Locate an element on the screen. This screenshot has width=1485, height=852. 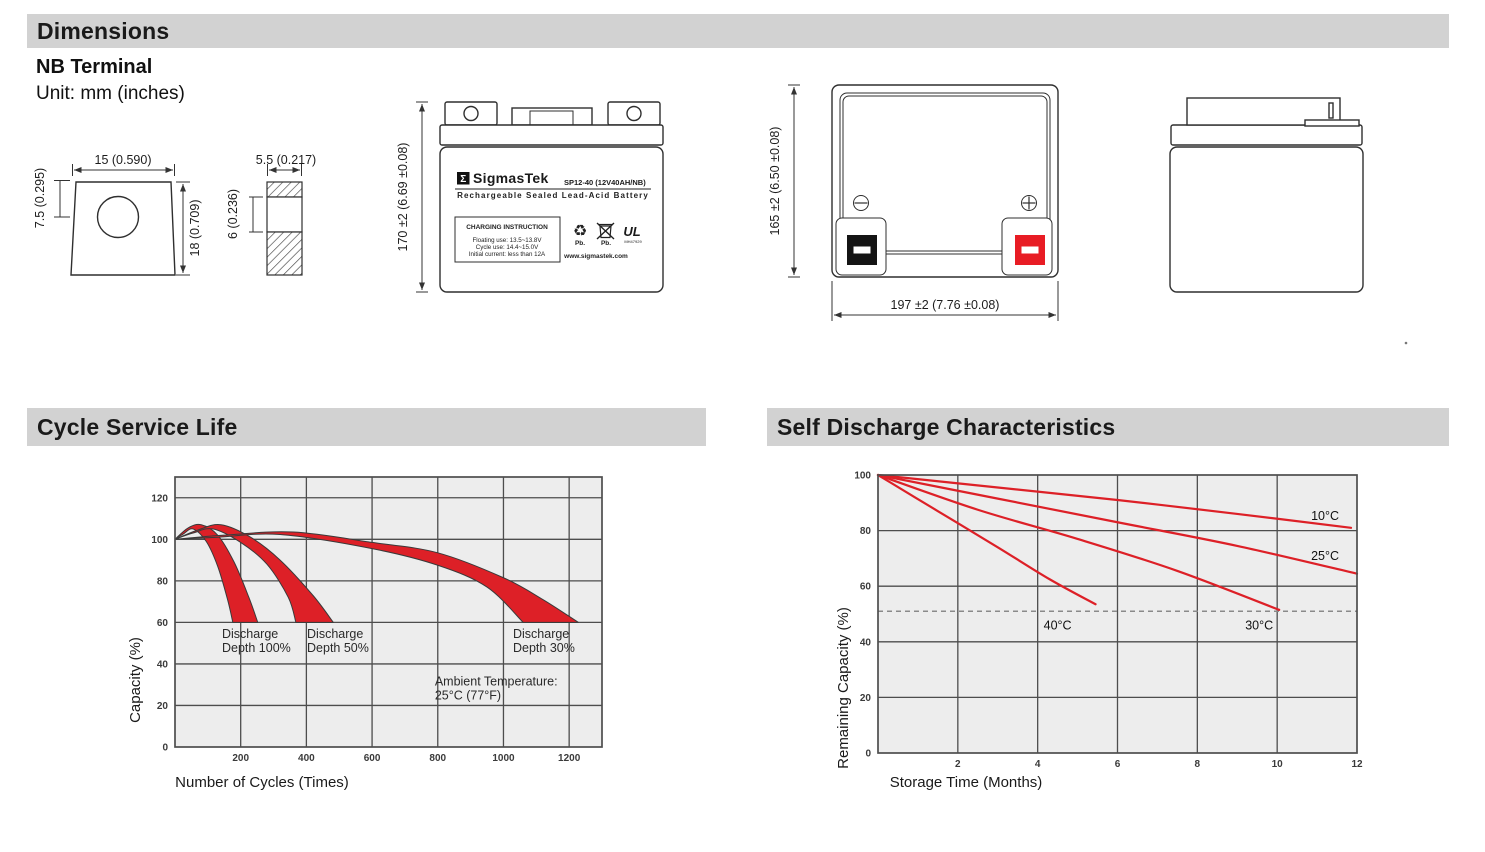
terminal-height-dimension: 18 (0.709) is located at coordinates (195, 228).